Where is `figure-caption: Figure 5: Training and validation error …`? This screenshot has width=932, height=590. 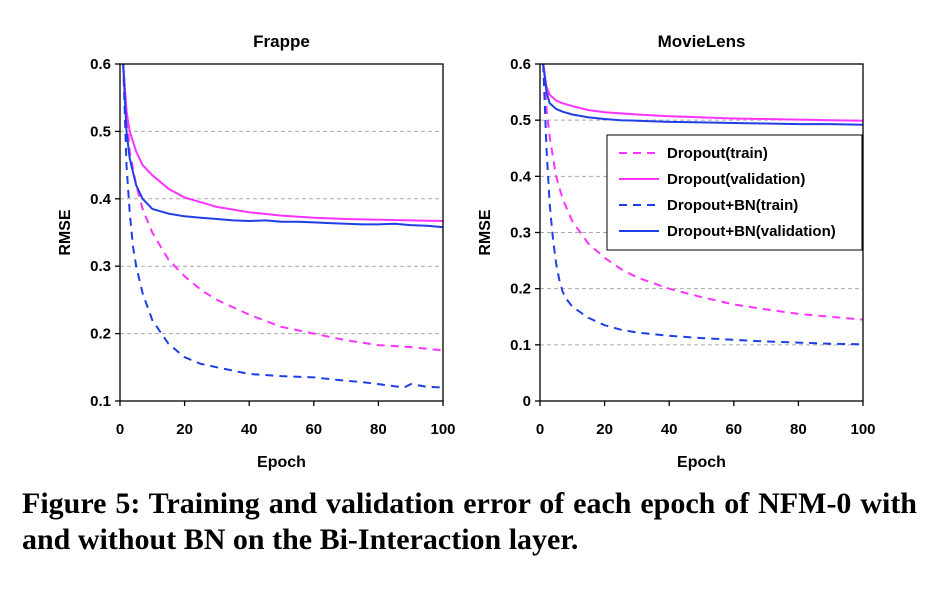 figure-caption: Figure 5: Training and validation error … is located at coordinates (469, 521).